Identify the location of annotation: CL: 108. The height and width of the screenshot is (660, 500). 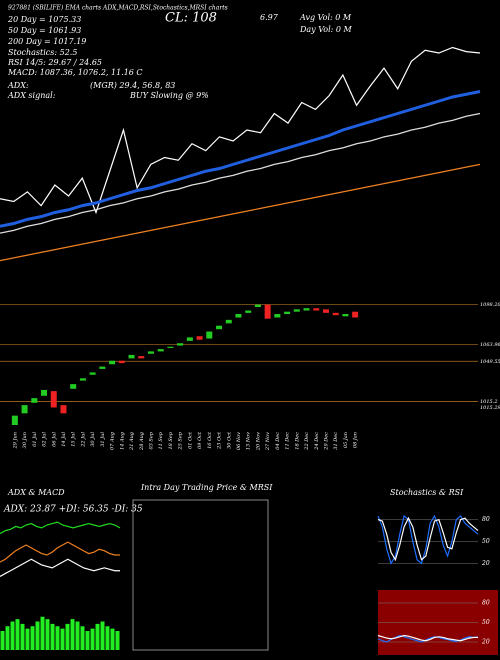
(191, 18).